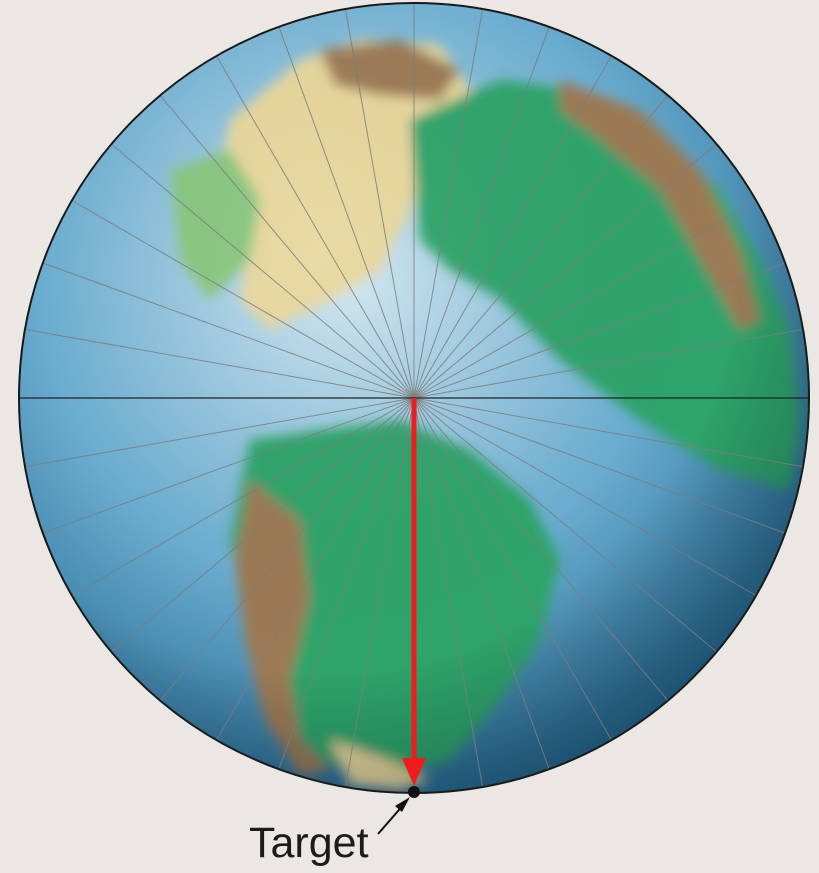 The height and width of the screenshot is (873, 819). What do you see at coordinates (309, 843) in the screenshot?
I see `target-label: Target` at bounding box center [309, 843].